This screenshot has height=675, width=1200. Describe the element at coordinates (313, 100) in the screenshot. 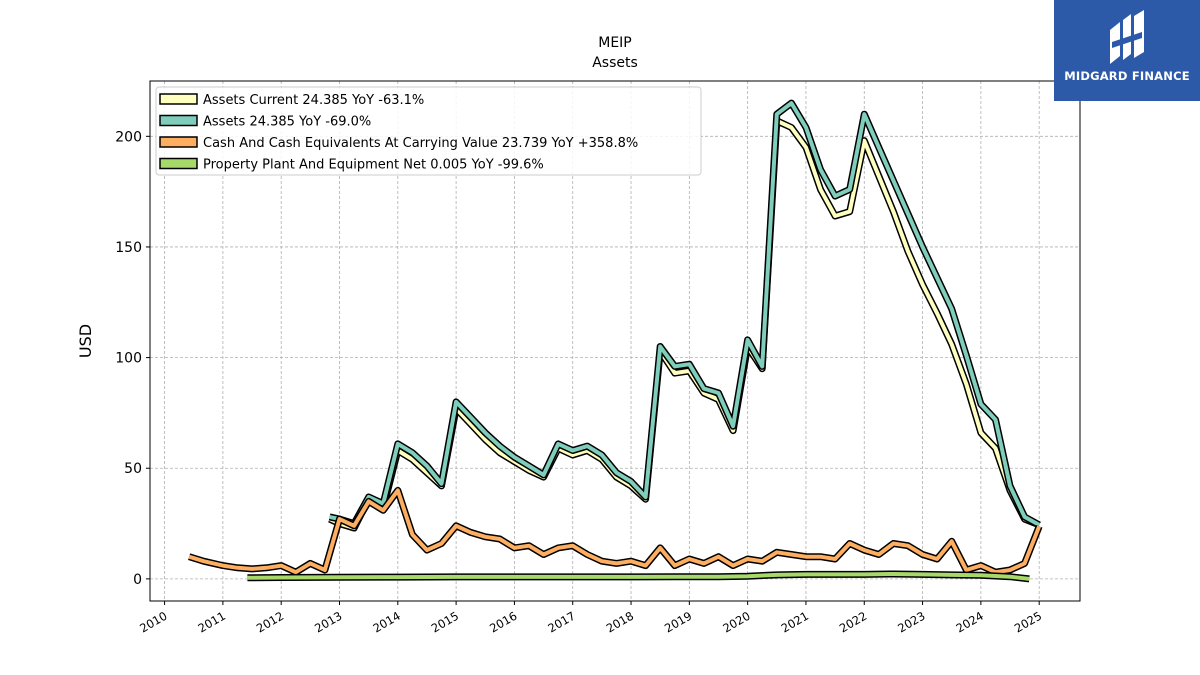

I see `legend-label: Assets Current 24.385 YoY -63.1%` at that location.